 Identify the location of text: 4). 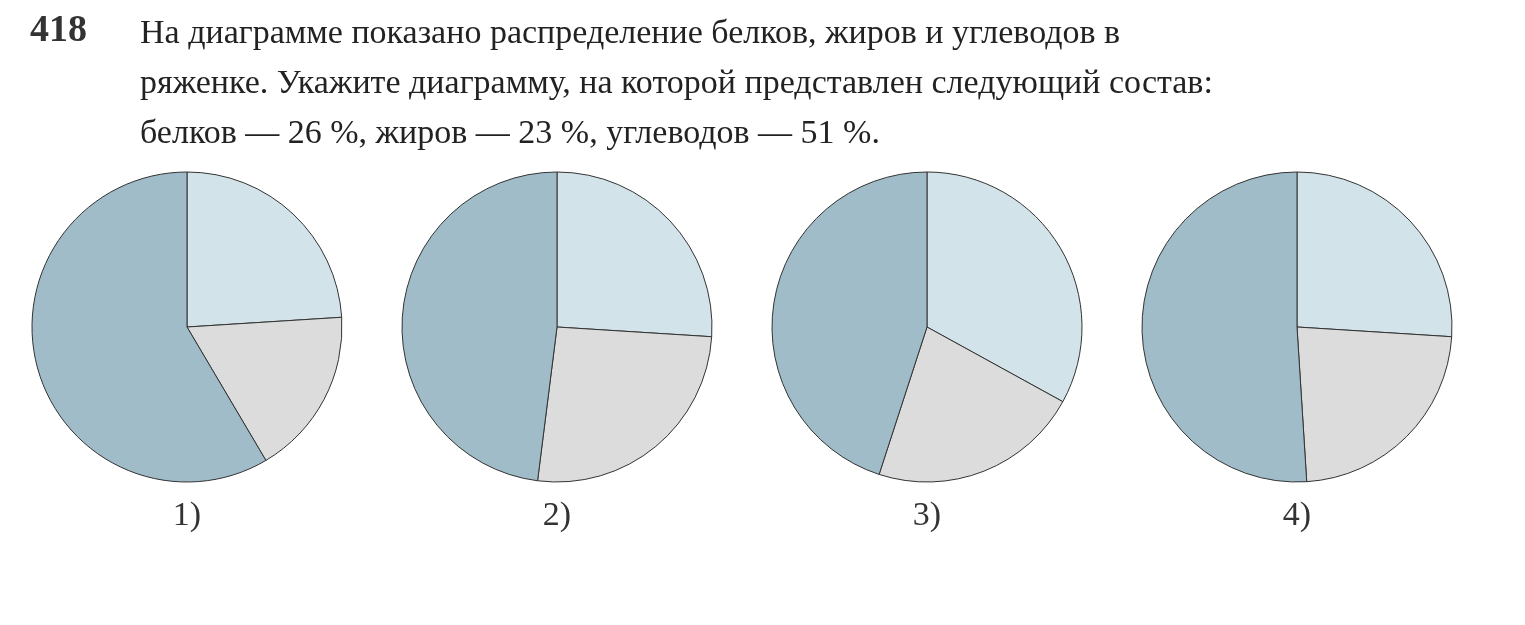
(1297, 514).